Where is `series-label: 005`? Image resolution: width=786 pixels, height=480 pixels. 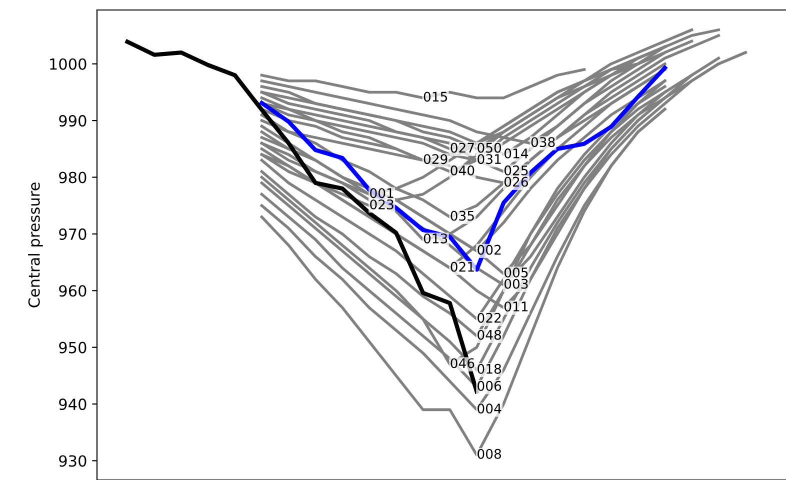
series-label: 005 is located at coordinates (516, 272).